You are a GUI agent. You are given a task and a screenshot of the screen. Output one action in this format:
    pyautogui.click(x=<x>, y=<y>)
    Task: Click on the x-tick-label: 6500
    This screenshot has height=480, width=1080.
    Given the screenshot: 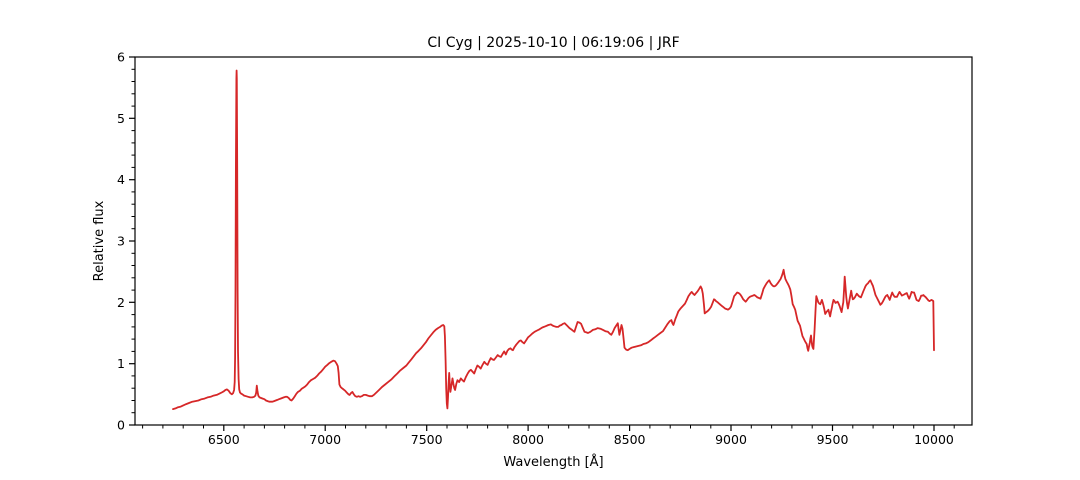 What is the action you would take?
    pyautogui.click(x=224, y=439)
    